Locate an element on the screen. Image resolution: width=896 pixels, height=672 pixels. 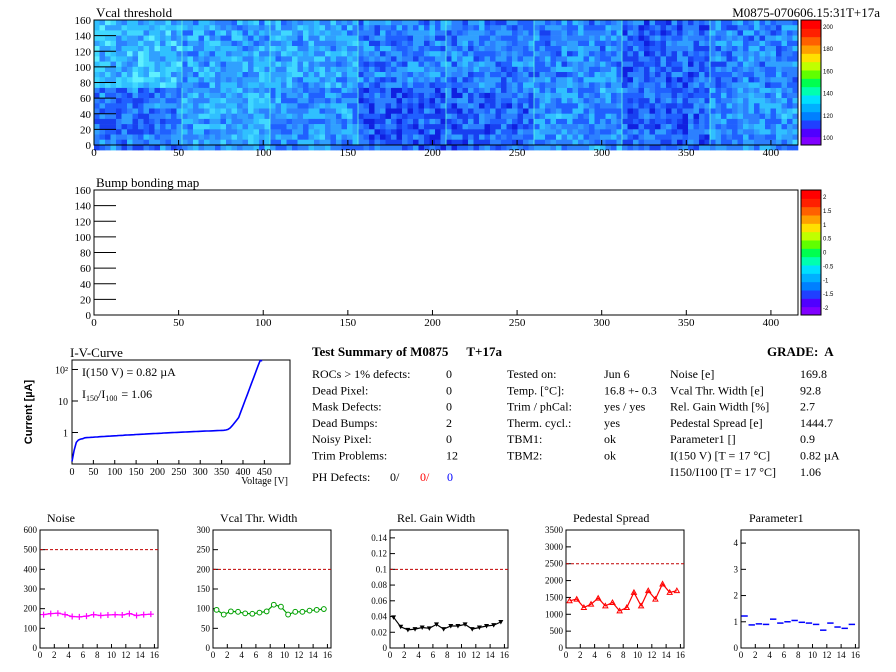
y-tick-label: 20 is located at coordinates (86, 130).